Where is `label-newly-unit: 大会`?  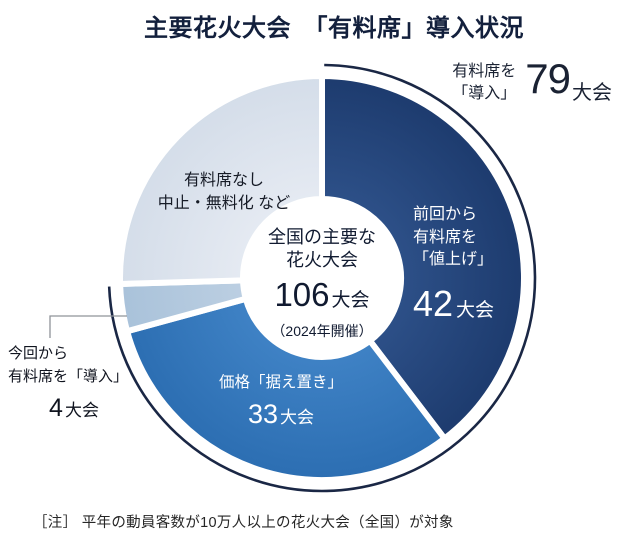 label-newly-unit: 大会 is located at coordinates (81, 410).